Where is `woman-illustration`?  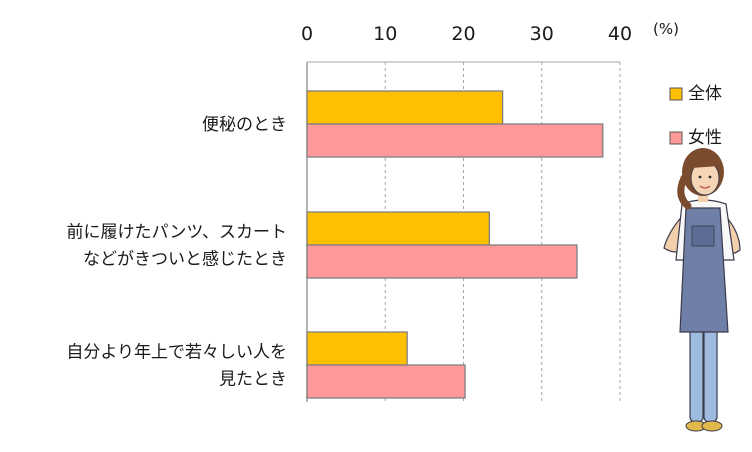 woman-illustration is located at coordinates (702, 290).